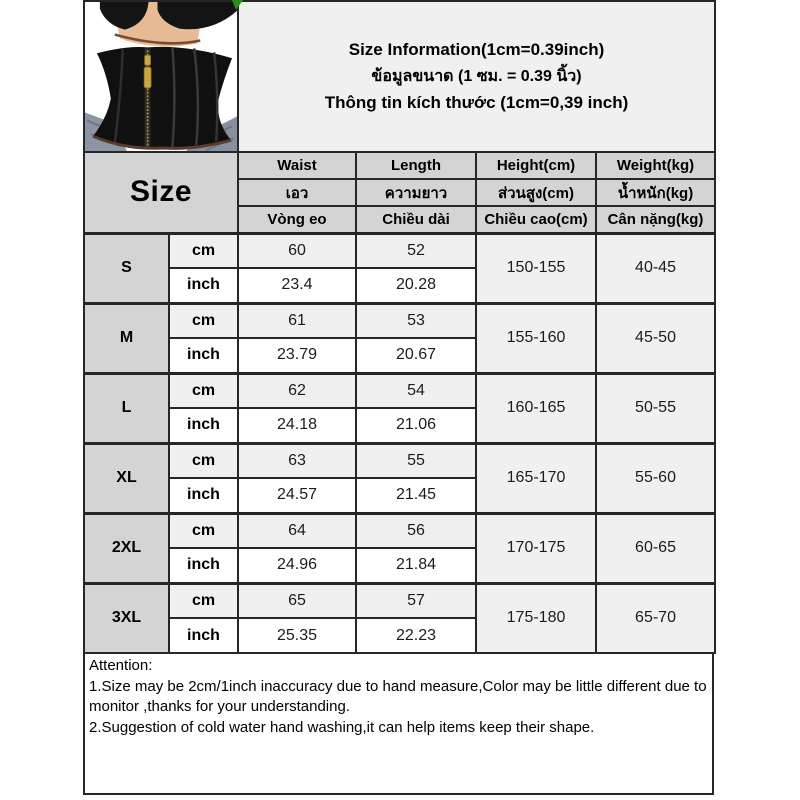  Describe the element at coordinates (655, 617) in the screenshot. I see `weight-range: 65-70` at that location.